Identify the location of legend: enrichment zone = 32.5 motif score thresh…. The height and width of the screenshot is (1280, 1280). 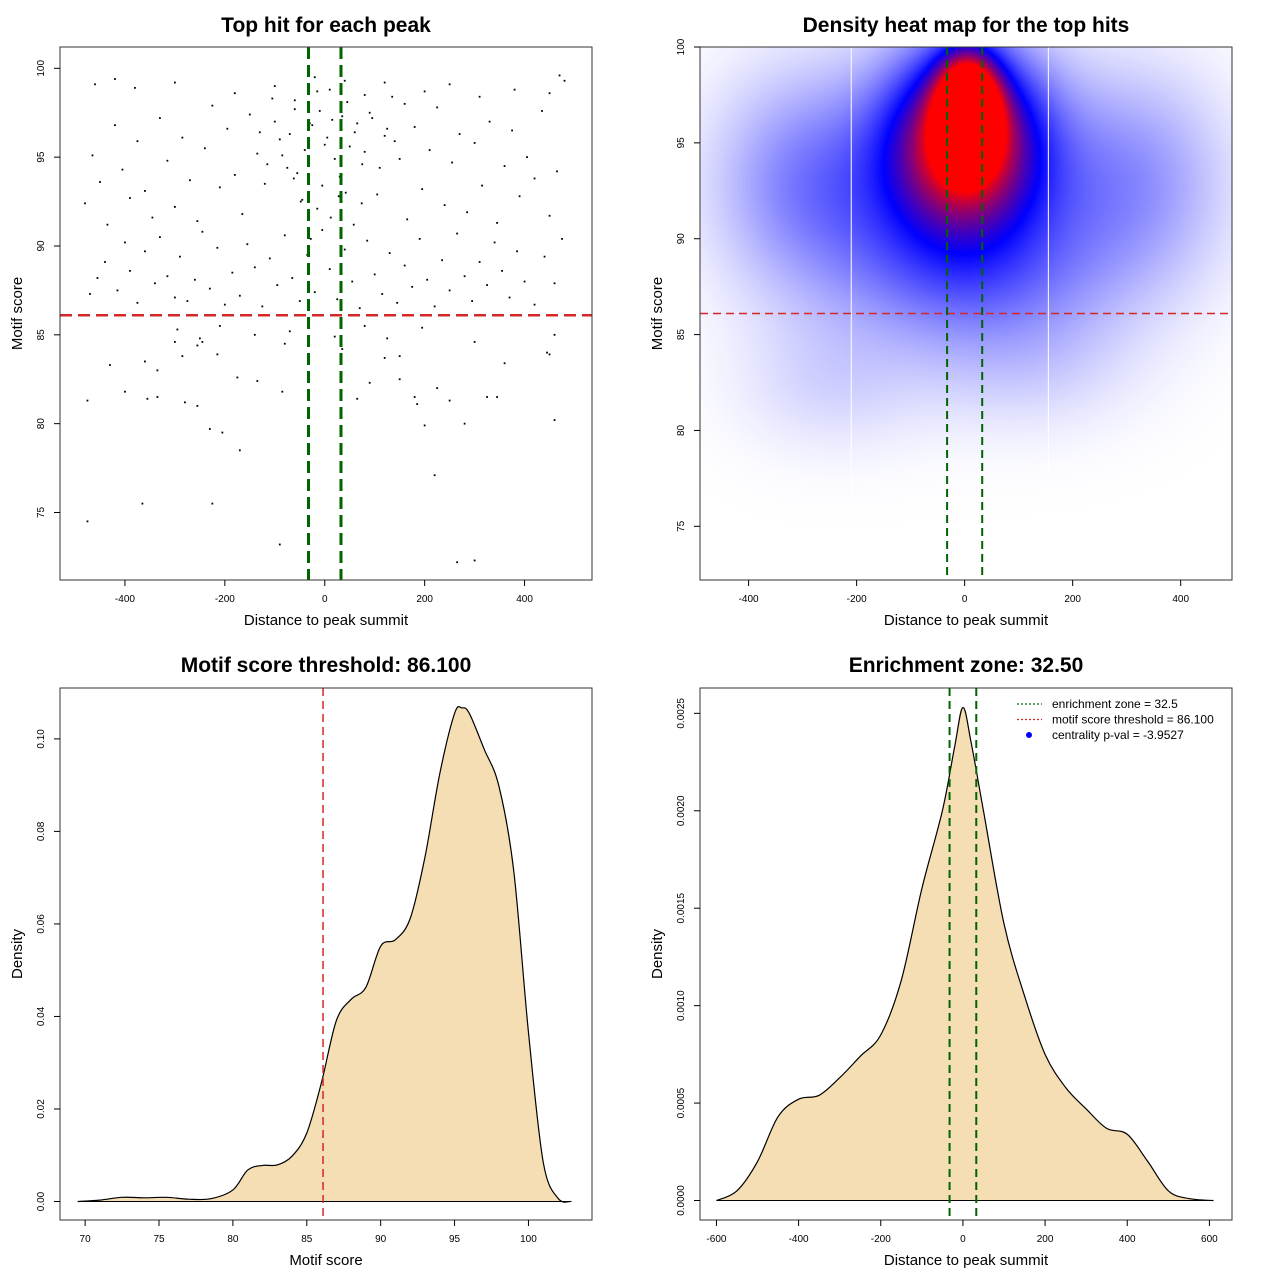
(1115, 719).